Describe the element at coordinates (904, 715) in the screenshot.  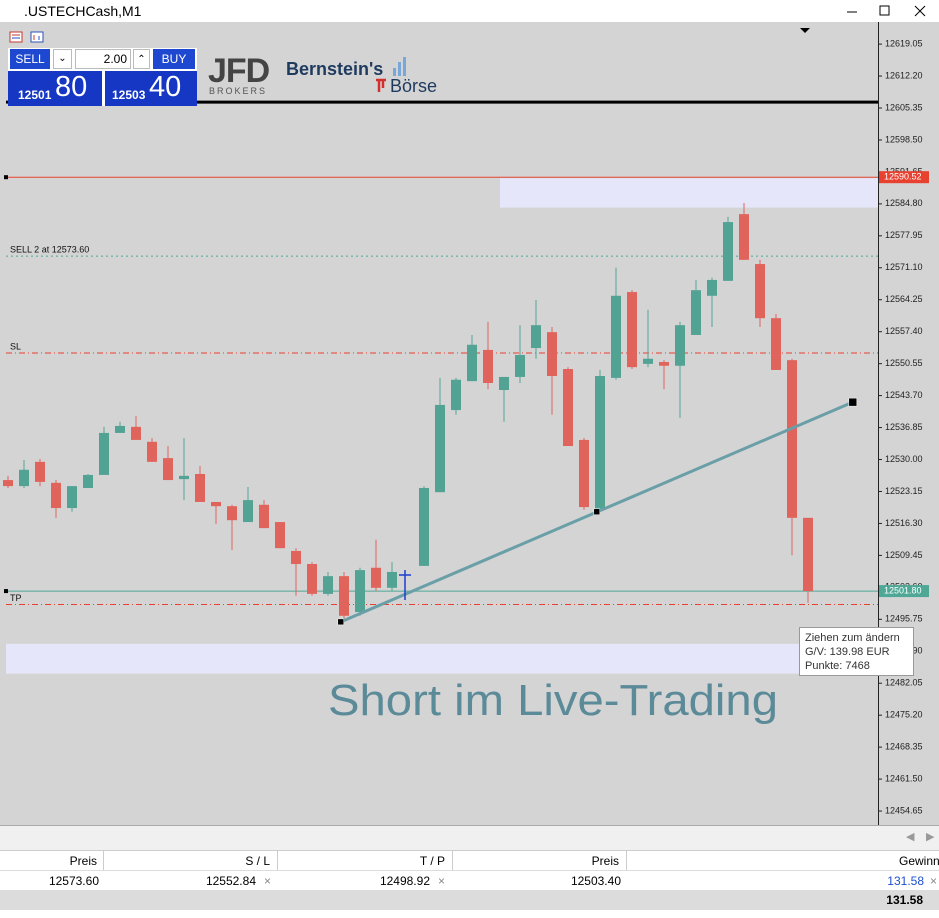
I see `y-tick-label: 12475.20` at that location.